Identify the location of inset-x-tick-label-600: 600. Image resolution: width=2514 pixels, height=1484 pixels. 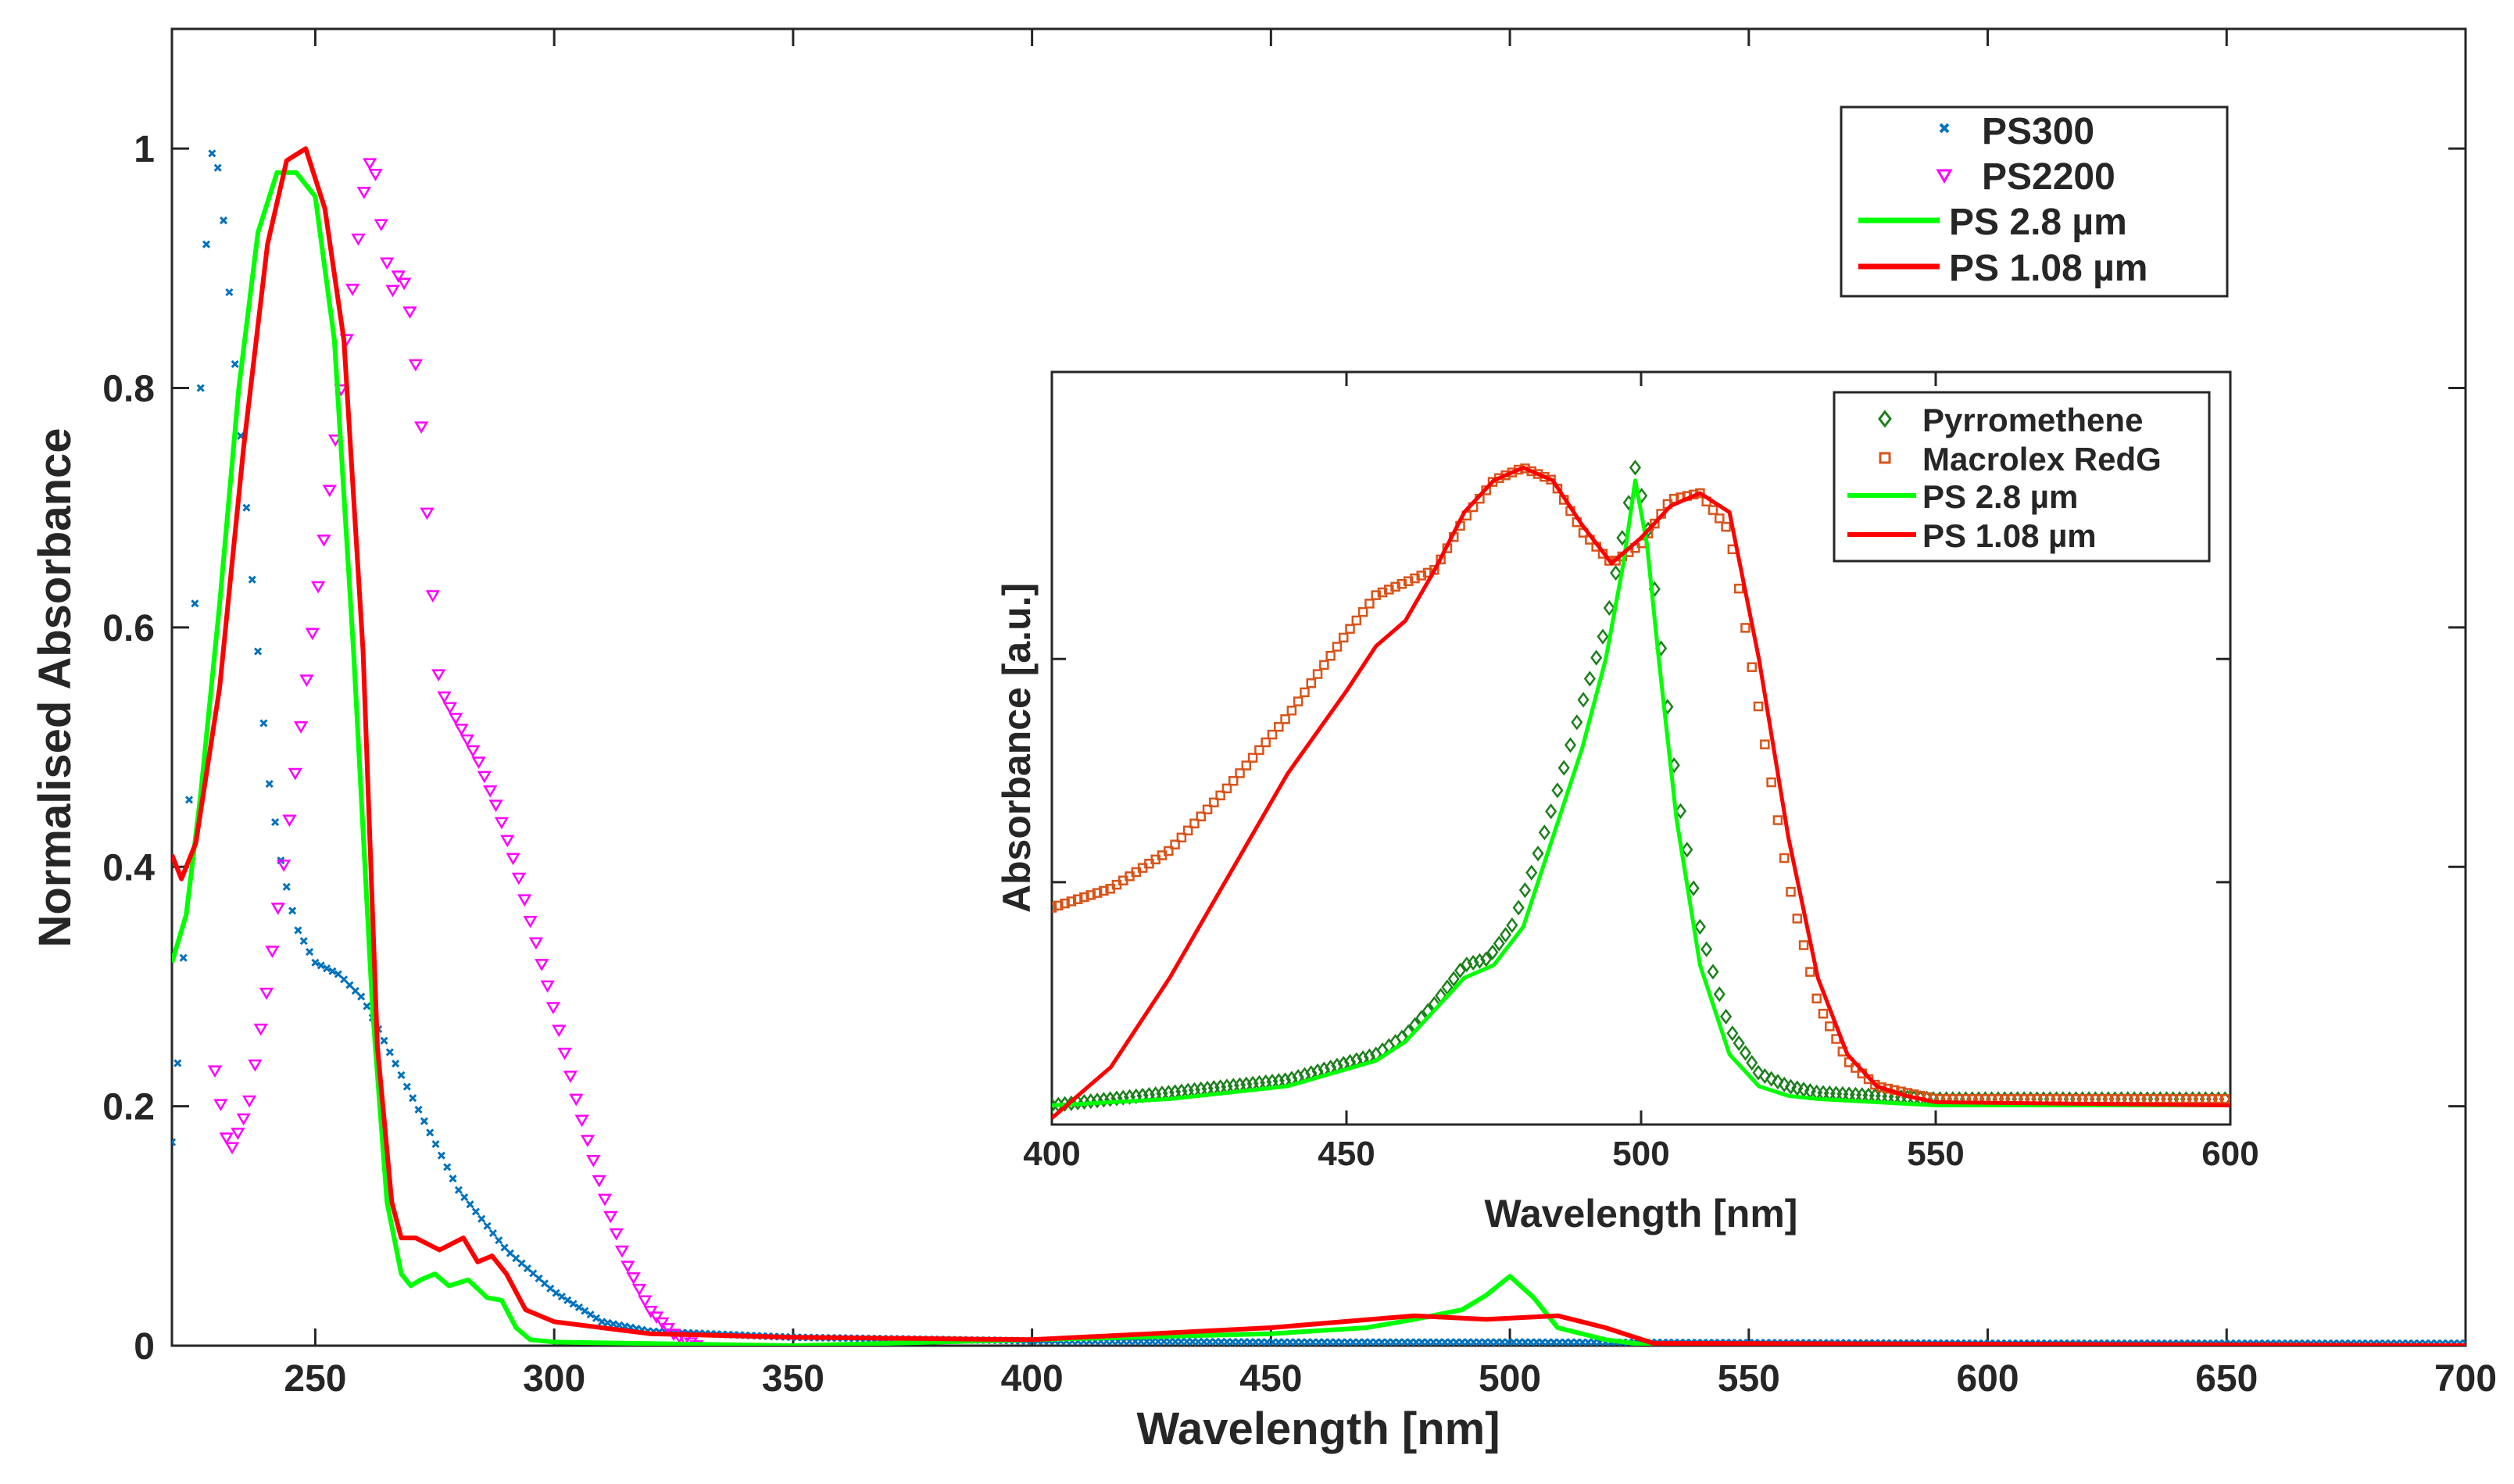
(2229, 1154).